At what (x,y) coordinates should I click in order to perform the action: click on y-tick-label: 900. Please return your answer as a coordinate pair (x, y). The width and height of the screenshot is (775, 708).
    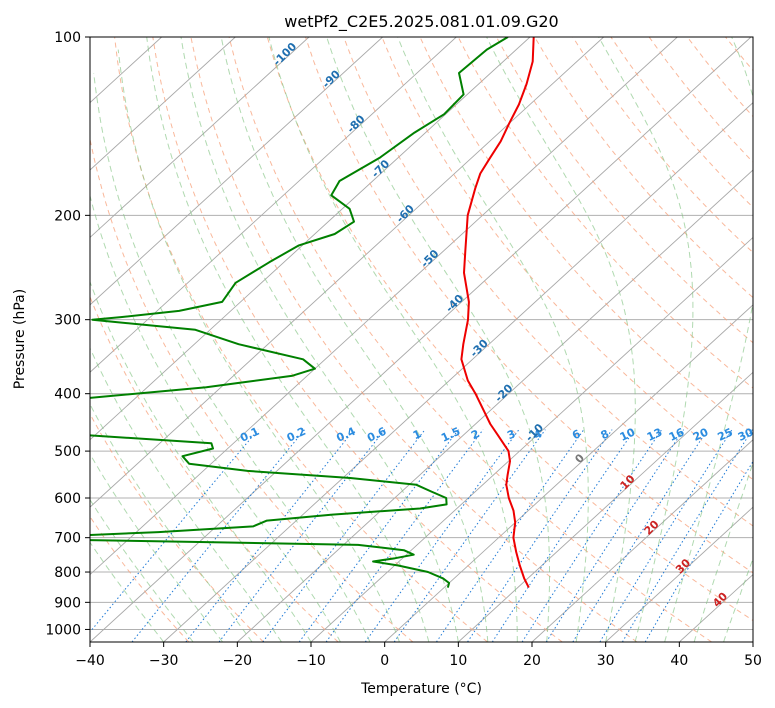
    Looking at the image, I should click on (67, 603).